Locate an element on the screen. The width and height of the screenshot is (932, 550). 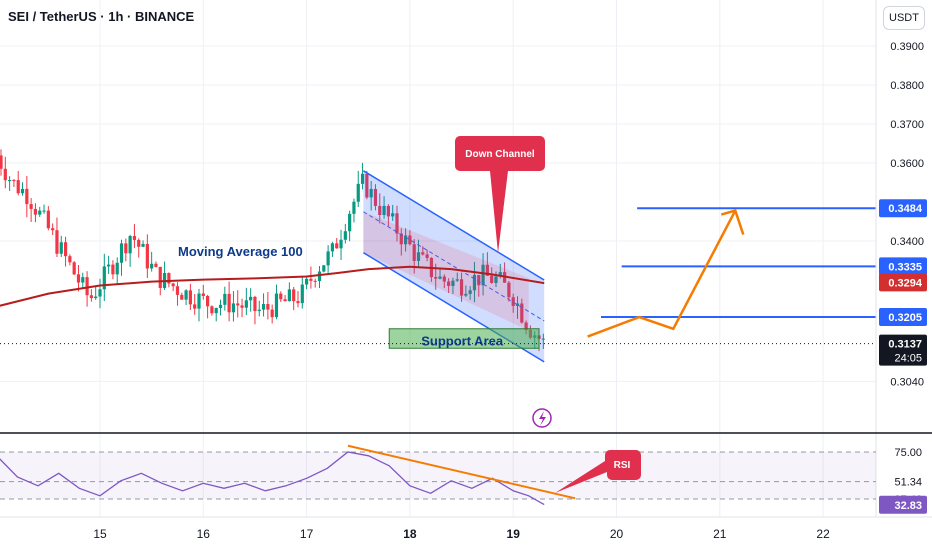
price-tick-label: 0.3900 is located at coordinates (907, 47).